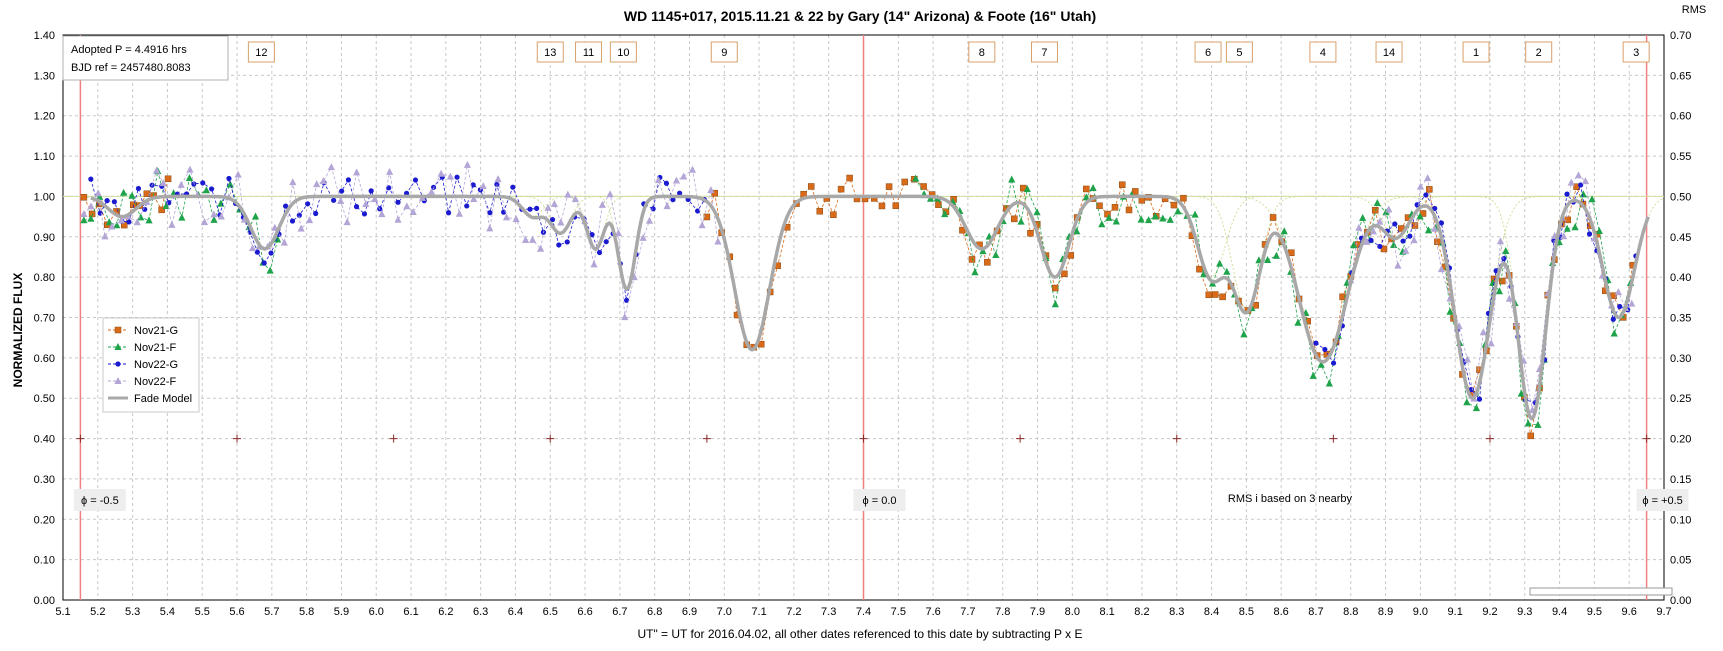  Describe the element at coordinates (948, 52) in the screenshot. I see `dip-labels: 12 13 11 10 9 8 7 6 5 4 14 1 2 3` at that location.